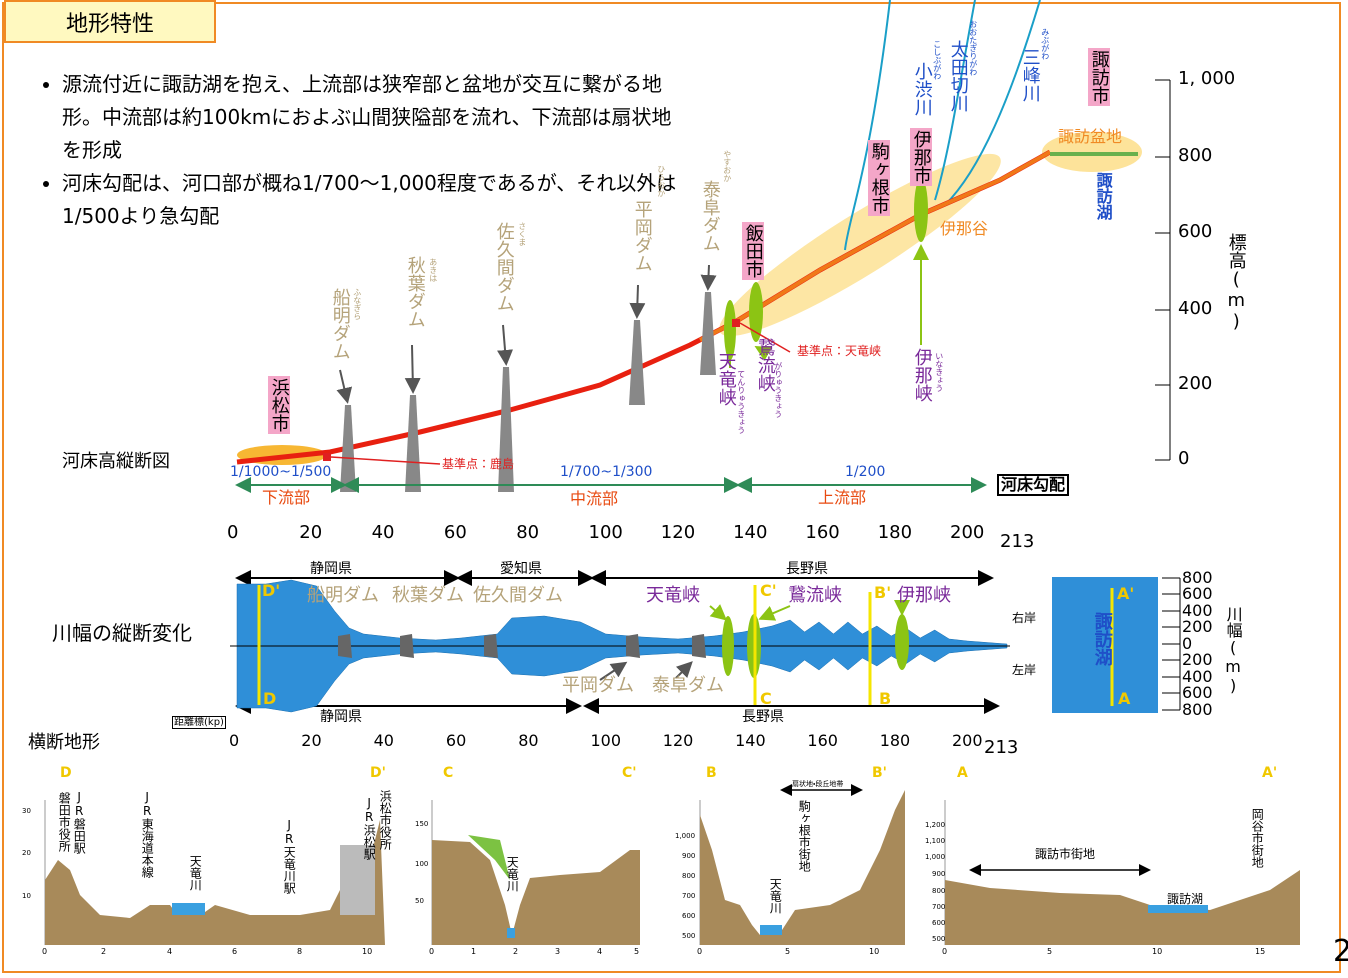 This screenshot has height=978, width=1348. I want to click on width-x-ticks: 120, so click(678, 740).